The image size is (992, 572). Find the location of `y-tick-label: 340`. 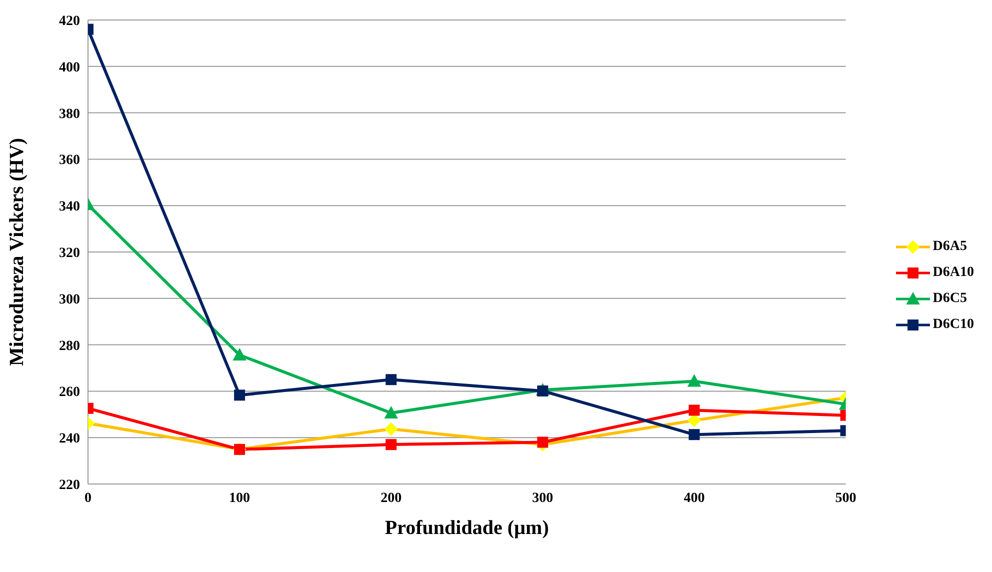

y-tick-label: 340 is located at coordinates (69, 207).